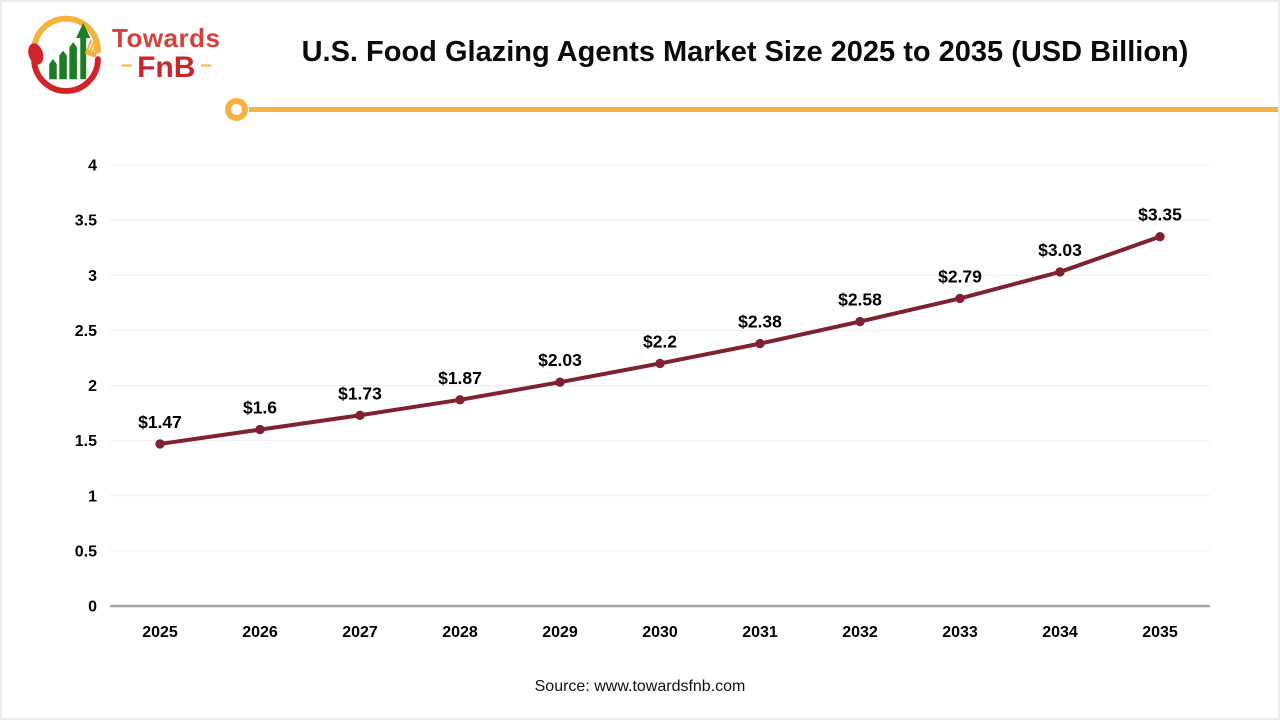 The width and height of the screenshot is (1280, 720). I want to click on brand-name-bottom: – FnB –, so click(166, 68).